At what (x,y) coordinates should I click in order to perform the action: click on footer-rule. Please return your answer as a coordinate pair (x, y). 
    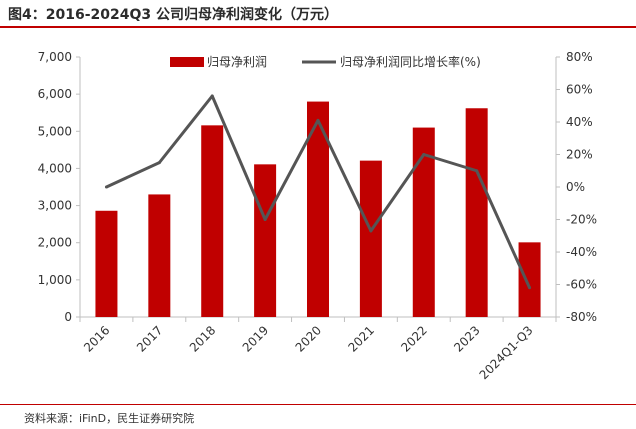
    Looking at the image, I should click on (318, 404).